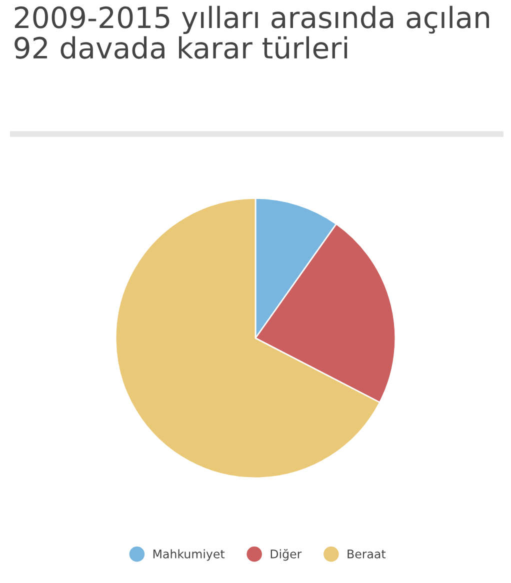  Describe the element at coordinates (367, 554) in the screenshot. I see `legend-label: Beraat` at that location.